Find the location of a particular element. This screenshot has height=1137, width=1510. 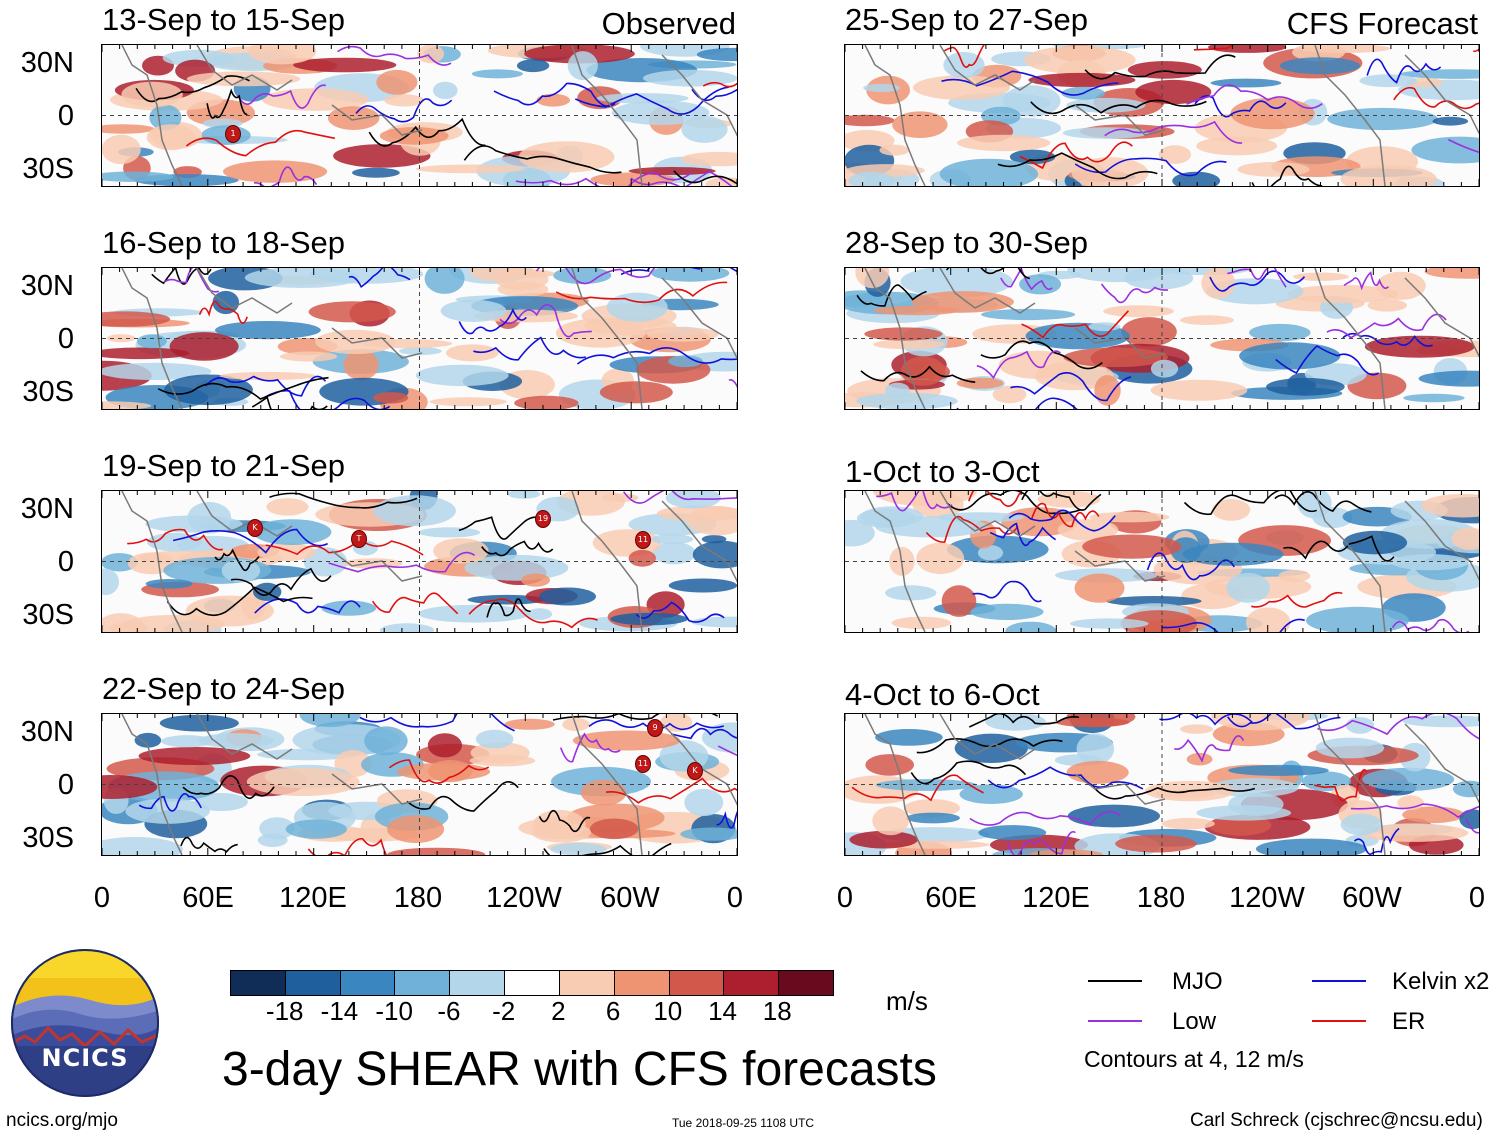

lon-label: 180 is located at coordinates (418, 898).